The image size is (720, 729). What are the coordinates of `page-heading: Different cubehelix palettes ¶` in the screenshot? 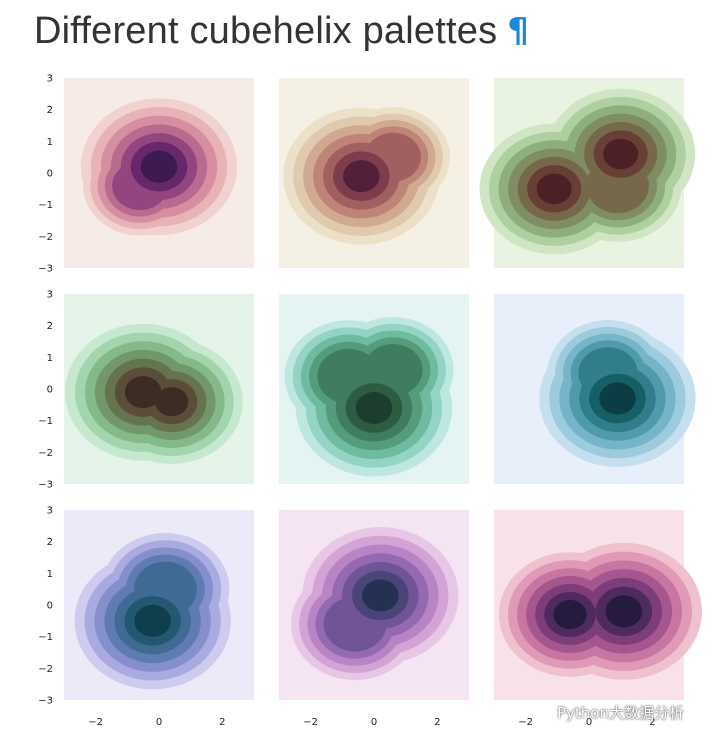 It's located at (281, 31).